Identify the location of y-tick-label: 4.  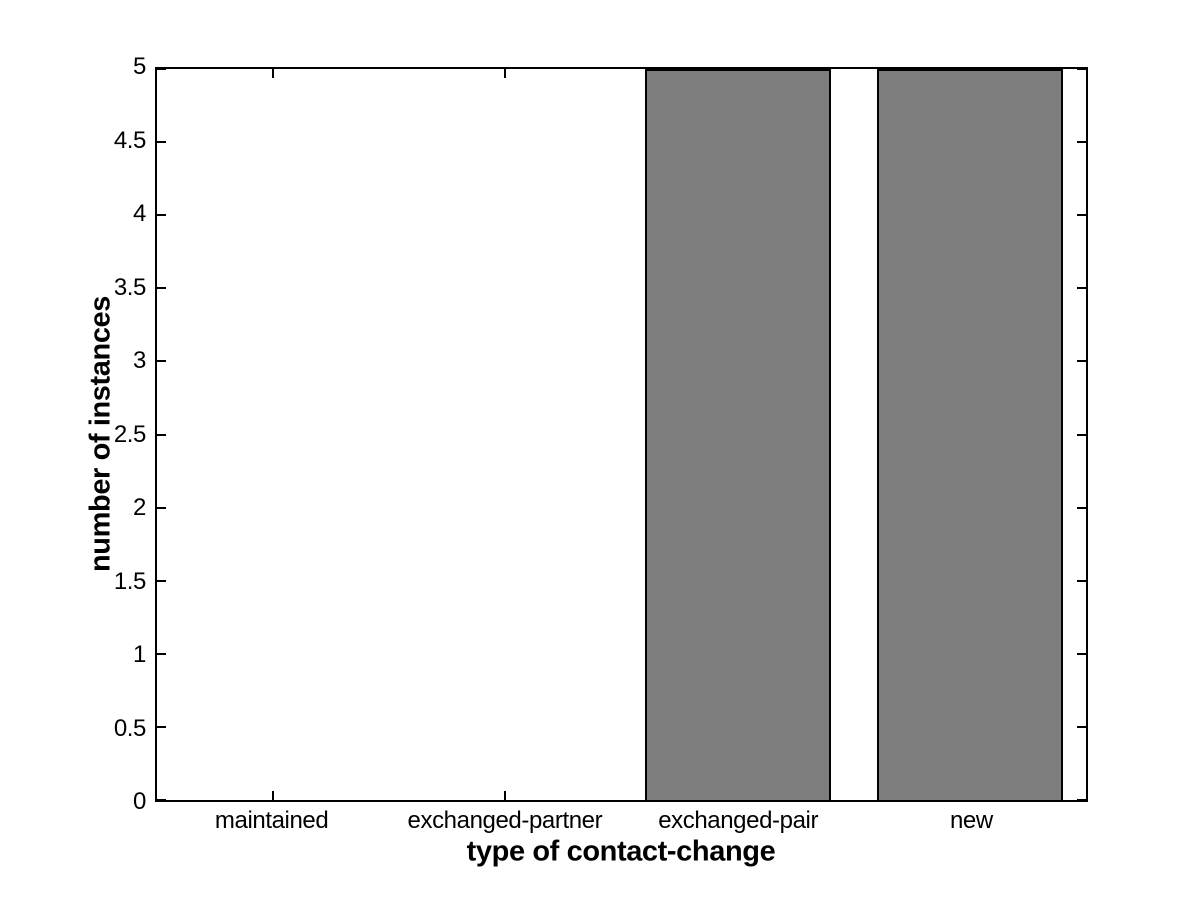
(139, 213).